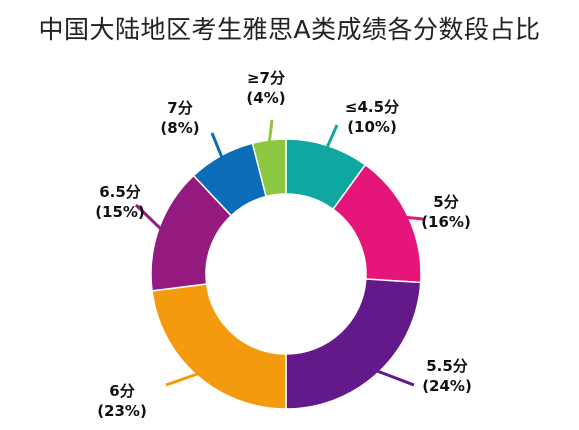 This screenshot has width=579, height=430. What do you see at coordinates (372, 107) in the screenshot?
I see `slice-label-1: ≤4.5分` at bounding box center [372, 107].